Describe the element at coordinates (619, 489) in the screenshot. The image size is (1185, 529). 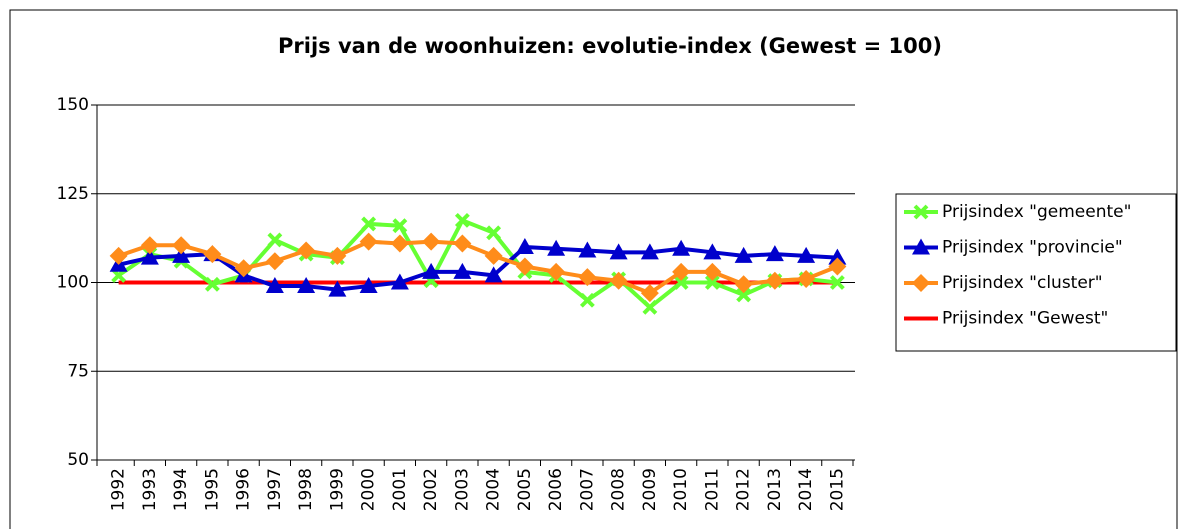
I see `x-tick-label: 2008` at that location.